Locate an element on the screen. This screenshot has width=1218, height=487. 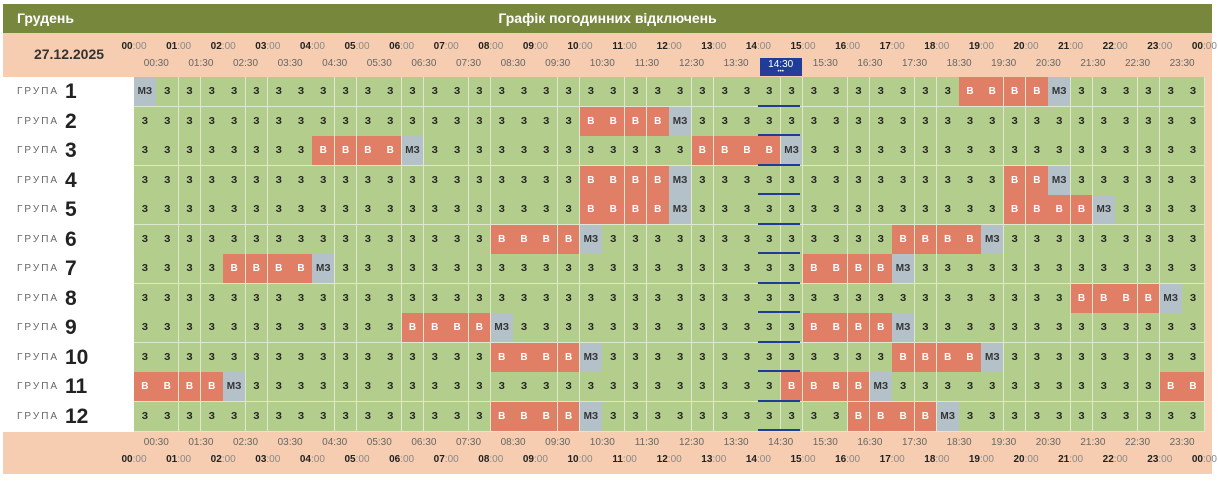
group-number: 1 is located at coordinates (71, 91).